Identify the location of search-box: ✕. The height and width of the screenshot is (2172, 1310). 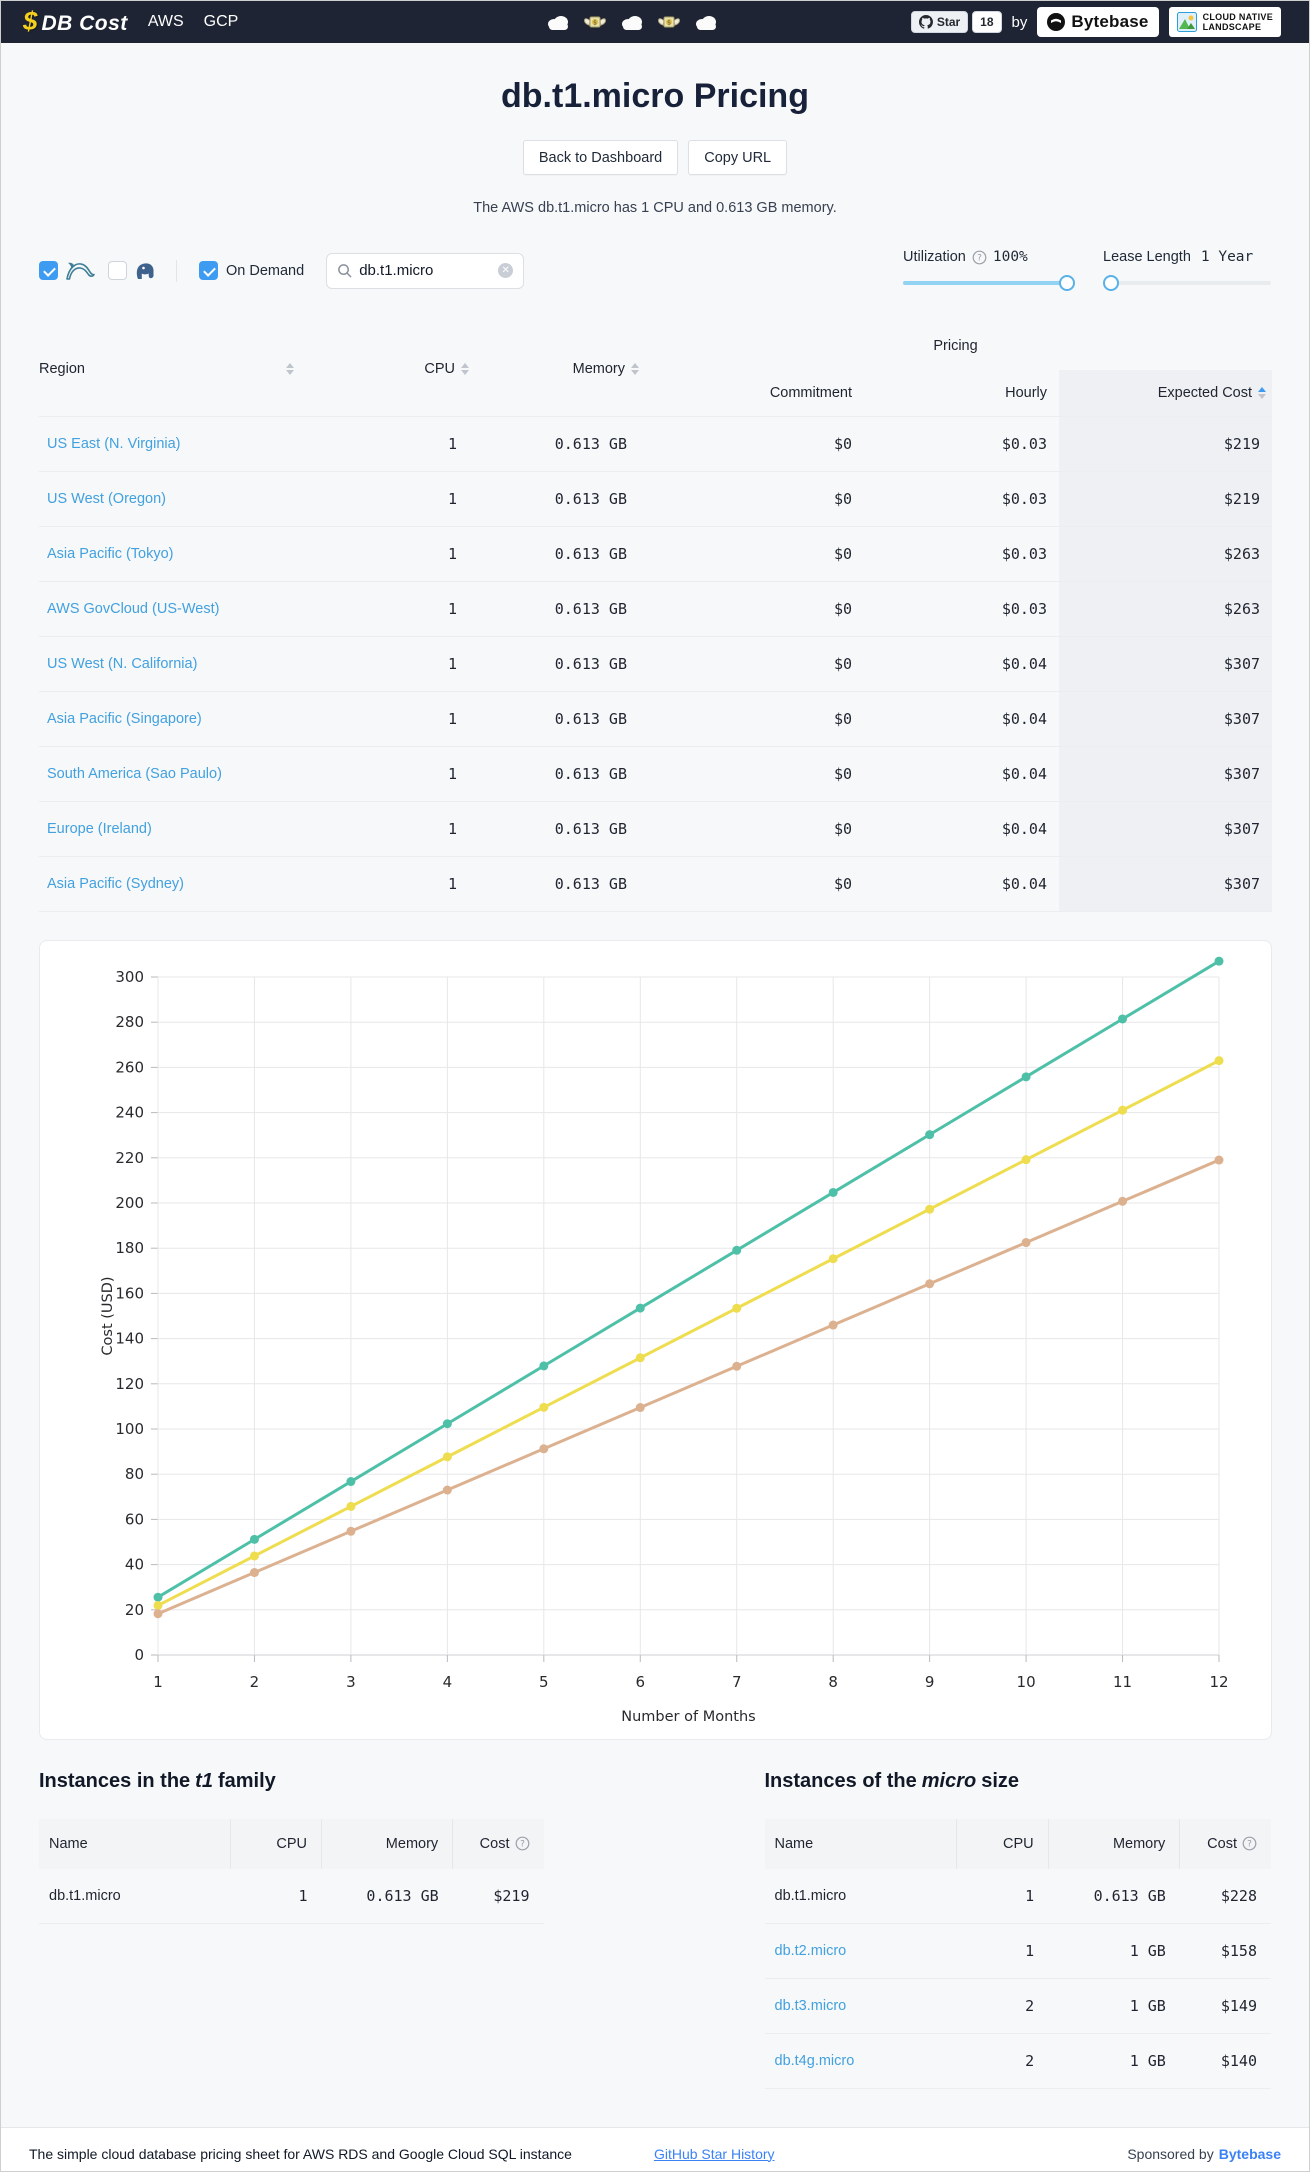
(425, 270).